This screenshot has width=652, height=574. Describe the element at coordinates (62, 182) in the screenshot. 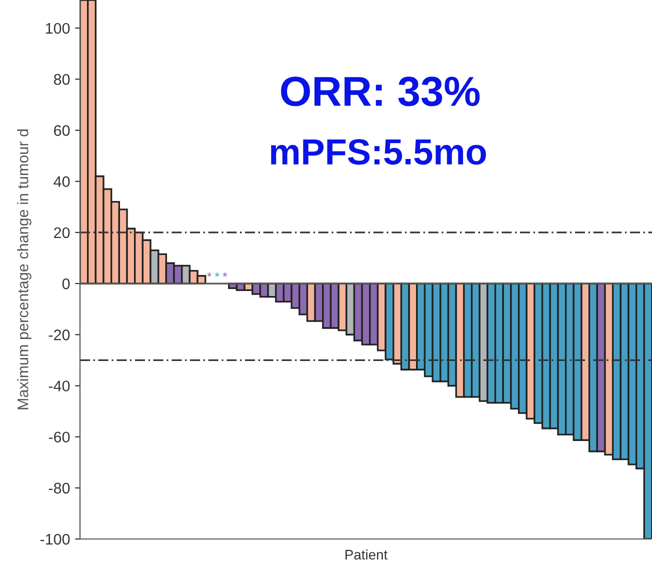

I see `y-tick-label: 40` at that location.